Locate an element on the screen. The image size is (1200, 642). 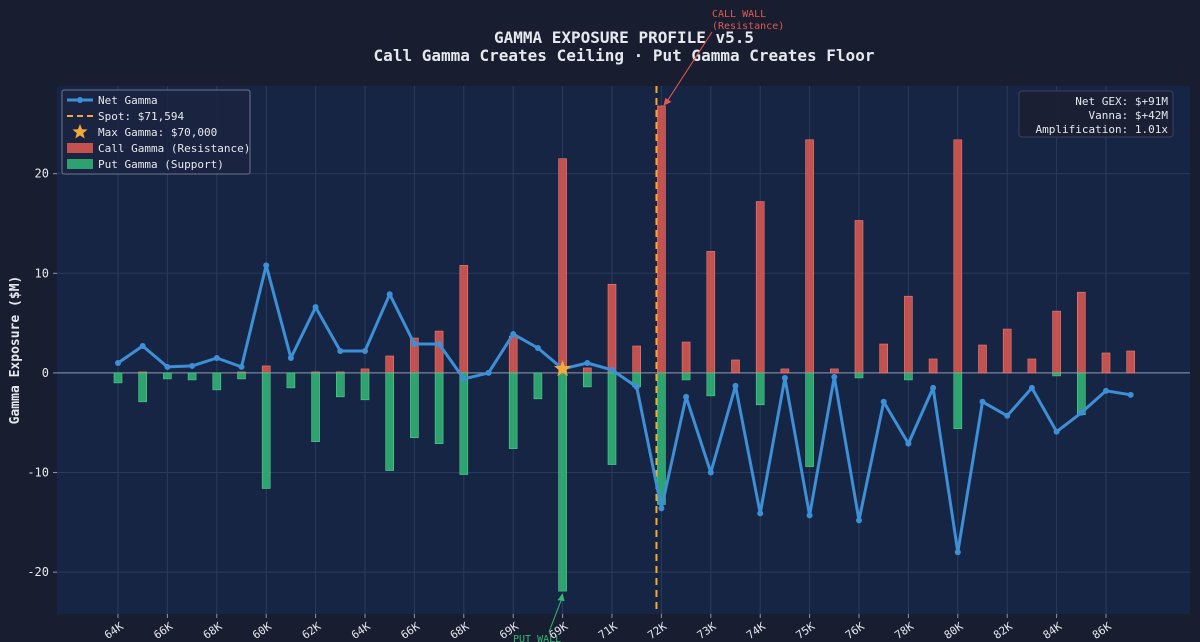
y-tick-label: -10 is located at coordinates (38, 473).